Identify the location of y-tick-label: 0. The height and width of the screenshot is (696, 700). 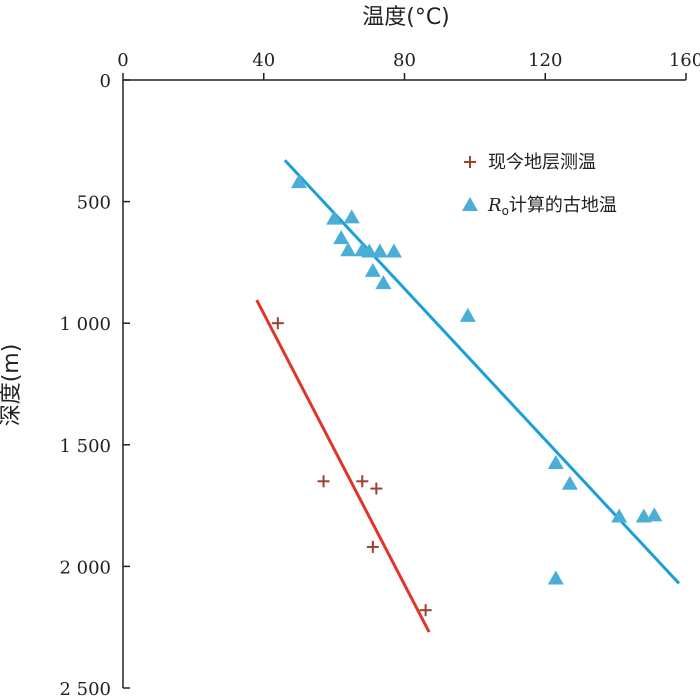
(105, 81).